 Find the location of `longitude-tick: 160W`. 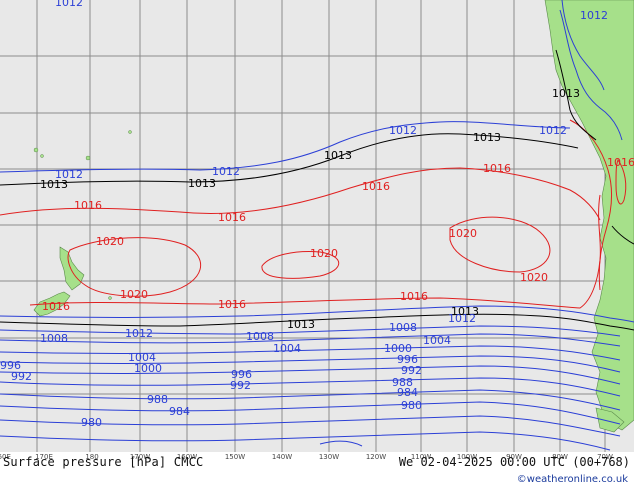

longitude-tick: 160W is located at coordinates (187, 457).